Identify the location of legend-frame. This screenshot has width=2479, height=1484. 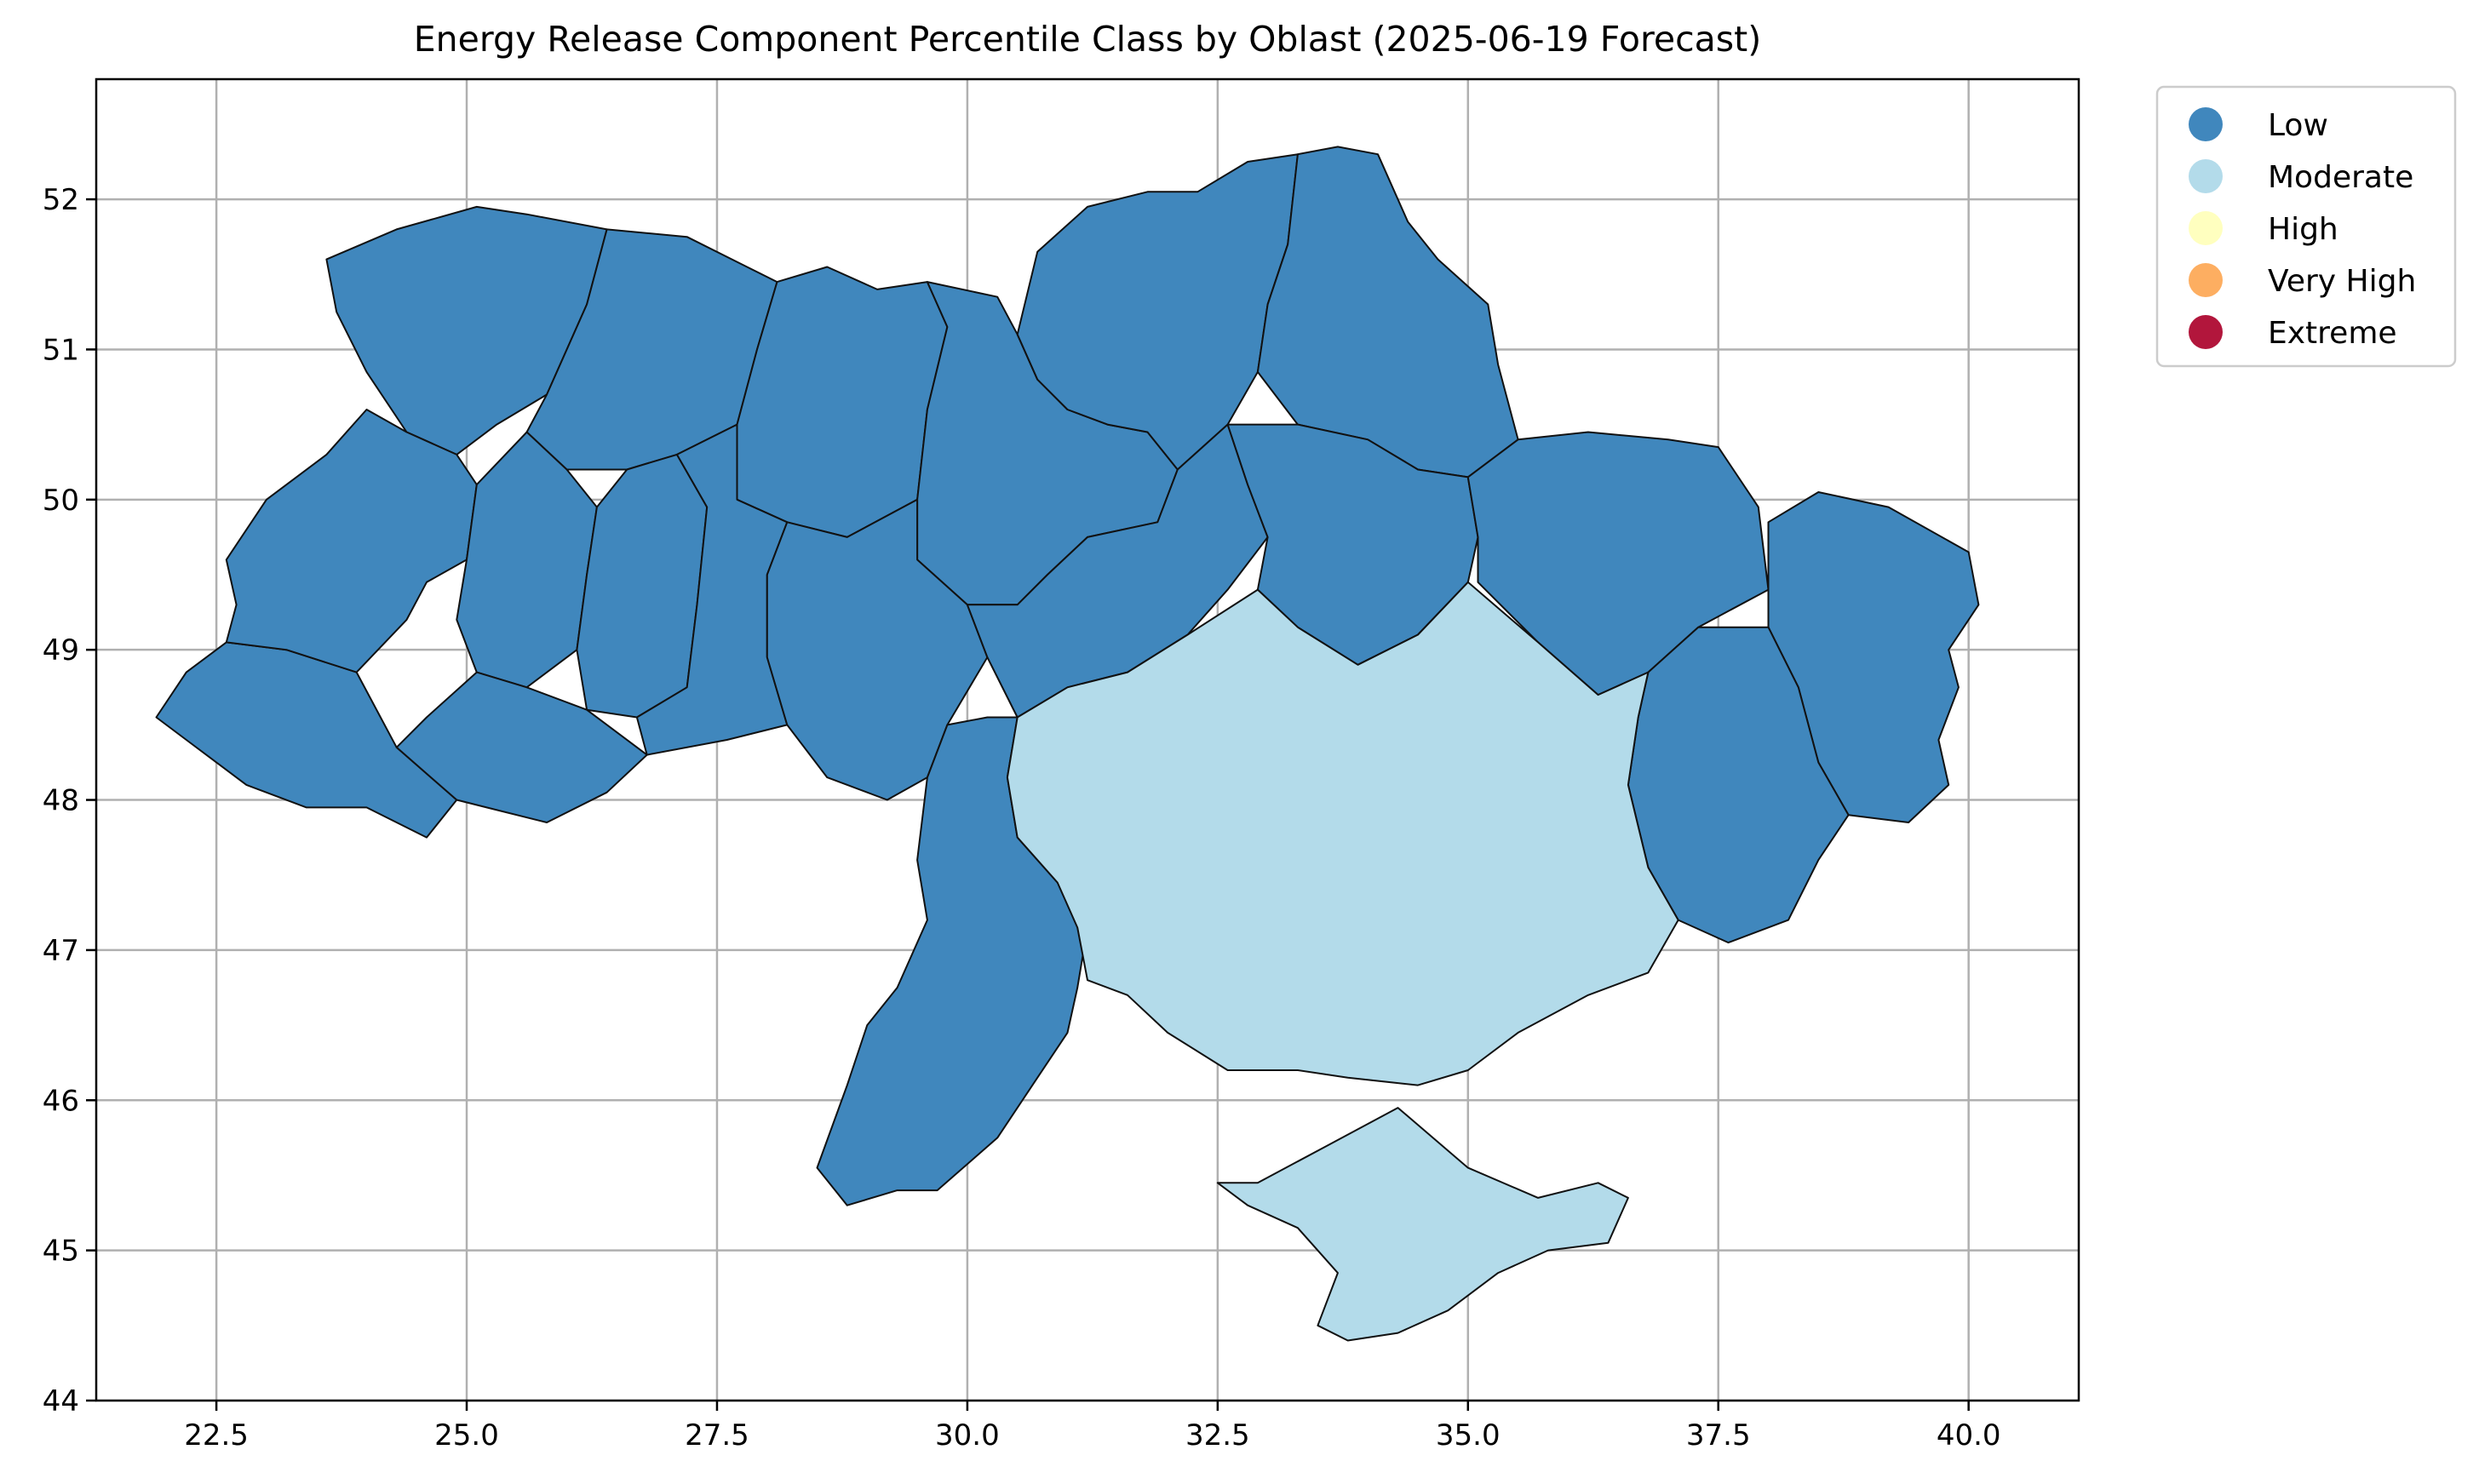
(2306, 227).